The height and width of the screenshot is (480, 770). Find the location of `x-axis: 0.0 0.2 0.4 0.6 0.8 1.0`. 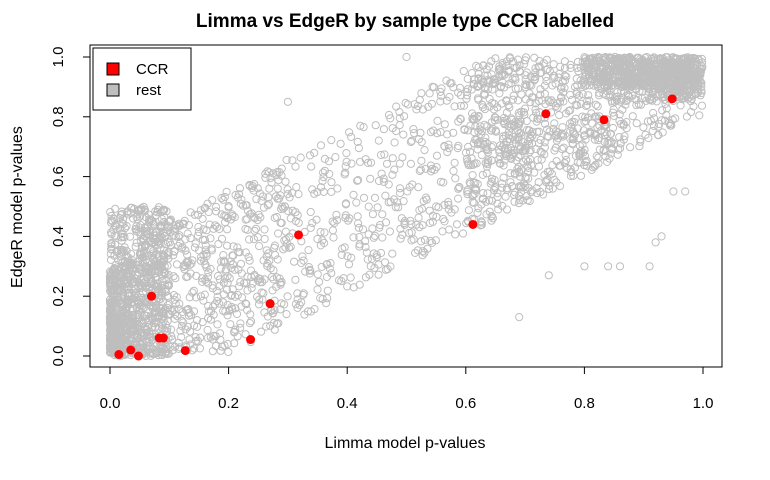

x-axis: 0.0 0.2 0.4 0.6 0.8 1.0 is located at coordinates (406, 389).